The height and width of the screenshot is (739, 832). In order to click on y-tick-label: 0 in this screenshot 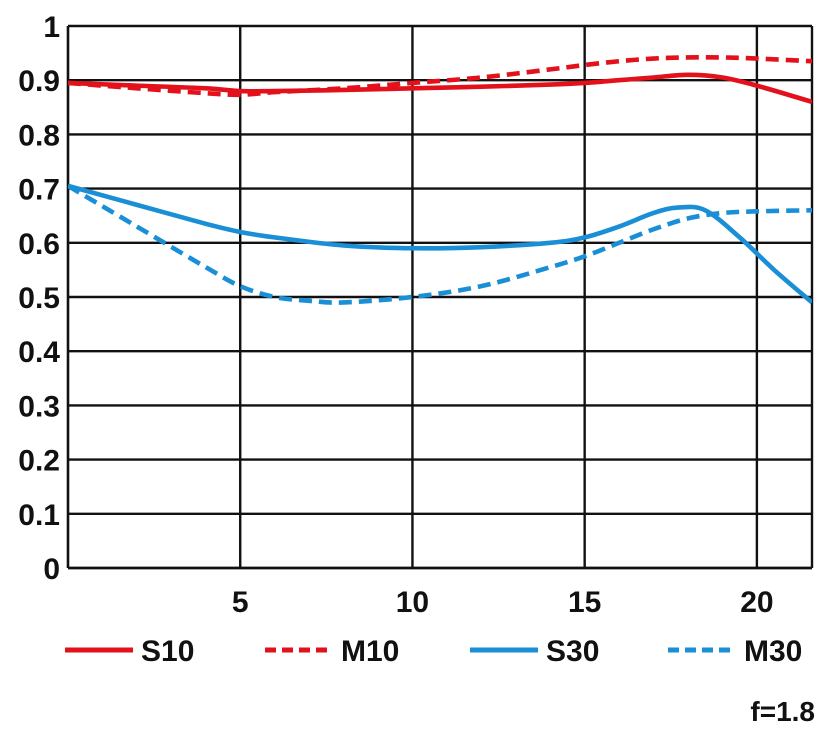, I will do `click(51, 569)`.